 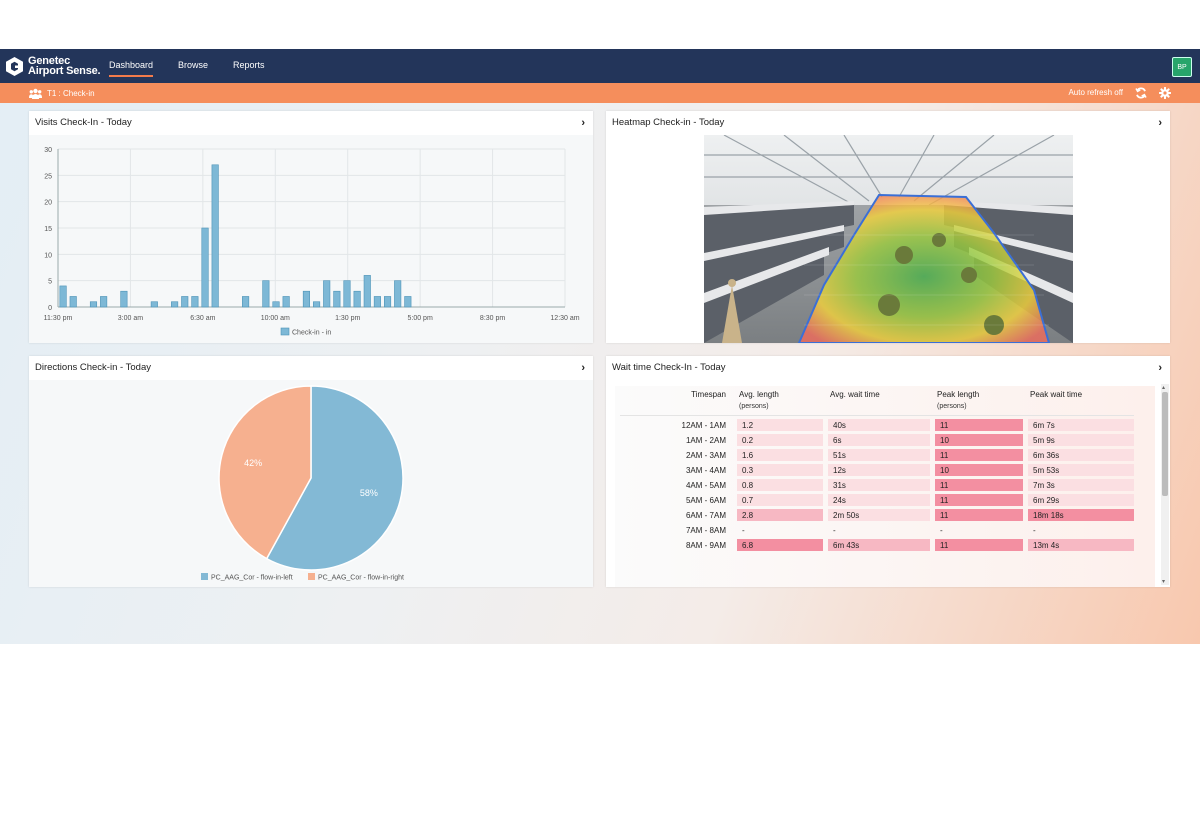 What do you see at coordinates (1160, 123) in the screenshot?
I see `heatmap-expand-chevron-right-icon: ›` at bounding box center [1160, 123].